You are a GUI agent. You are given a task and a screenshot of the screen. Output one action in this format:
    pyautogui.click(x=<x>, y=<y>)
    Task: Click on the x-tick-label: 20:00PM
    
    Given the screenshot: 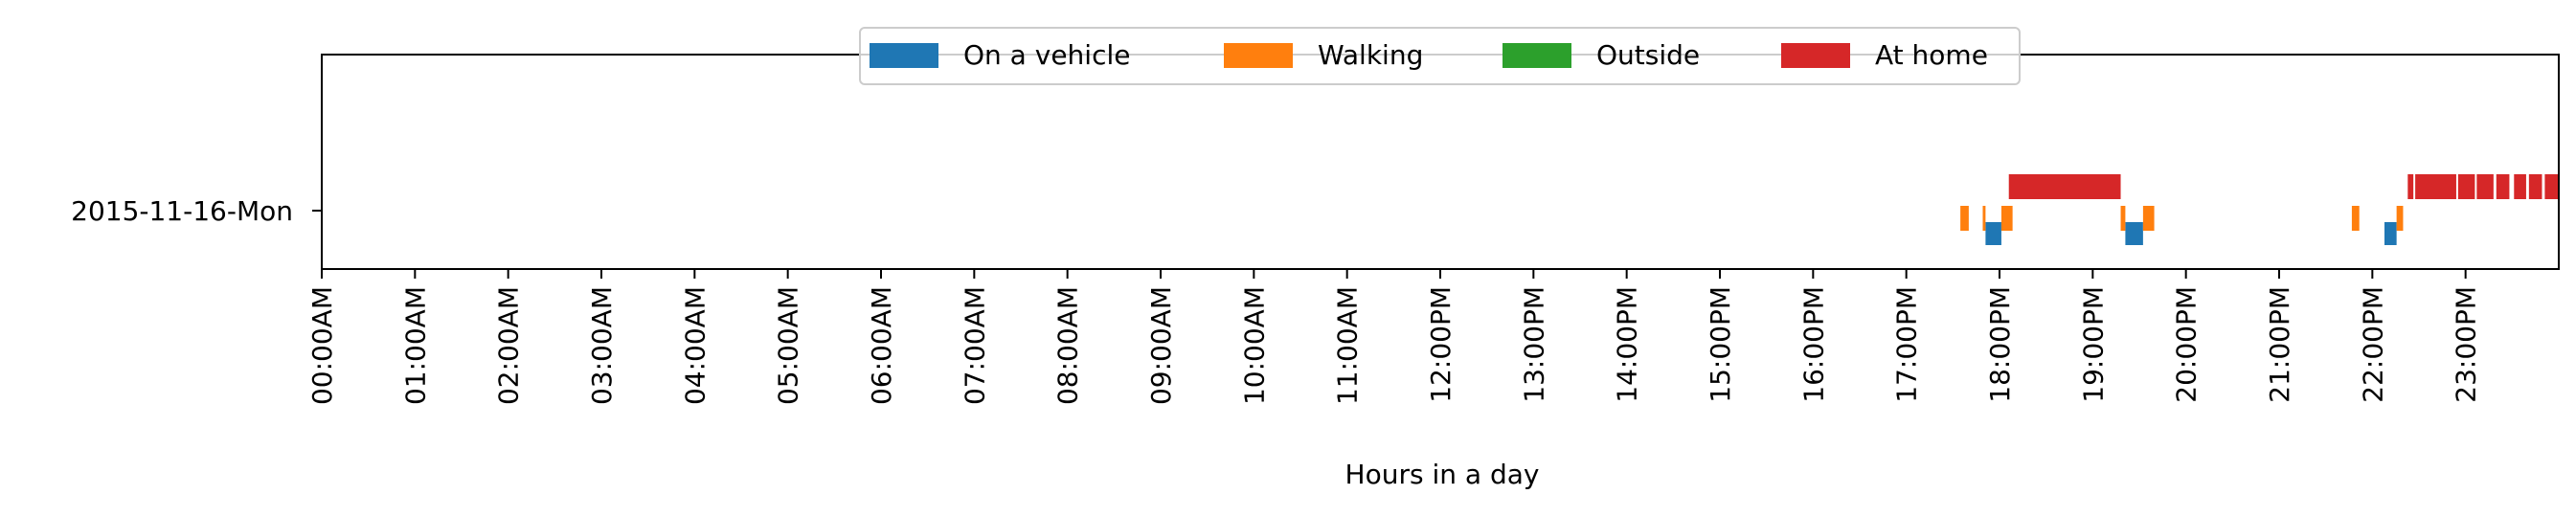 What is the action you would take?
    pyautogui.click(x=2187, y=344)
    